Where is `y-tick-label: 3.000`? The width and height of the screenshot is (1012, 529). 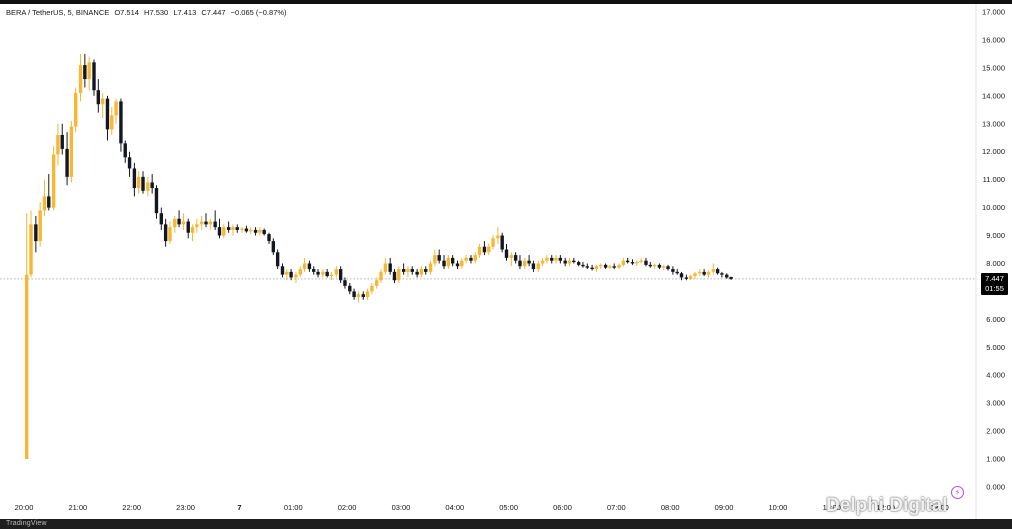
y-tick-label: 3.000 is located at coordinates (995, 403).